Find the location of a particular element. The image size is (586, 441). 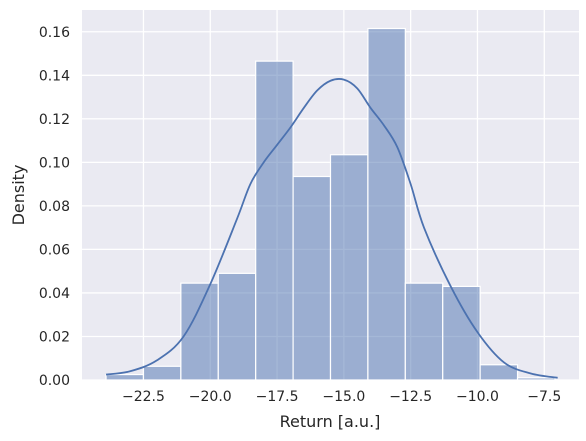

y-tick-labels: 0.00 0.02 0.04 0.06 0.08 0.10 0.12 0.14 0.16 is located at coordinates (54, 207).